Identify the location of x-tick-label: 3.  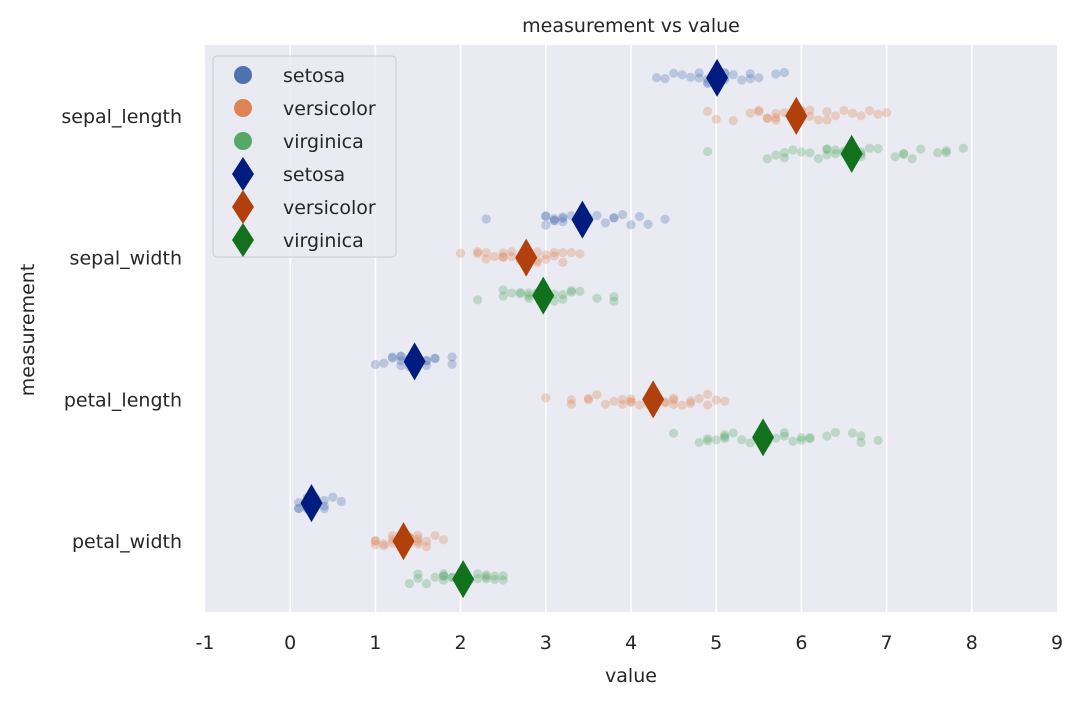
(546, 643).